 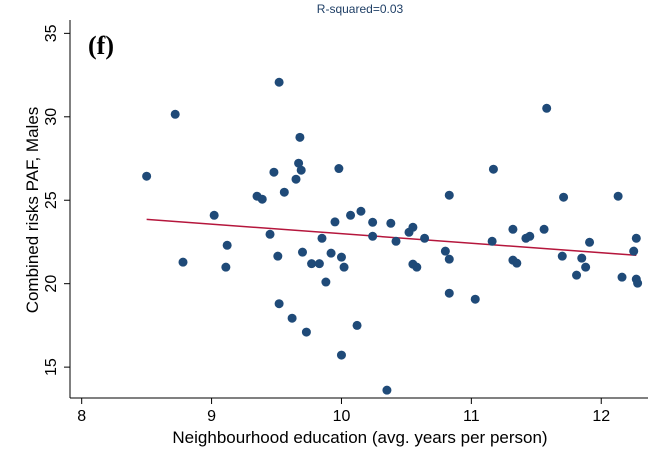 I want to click on chart-title: R-squared=0.03, so click(x=360, y=9).